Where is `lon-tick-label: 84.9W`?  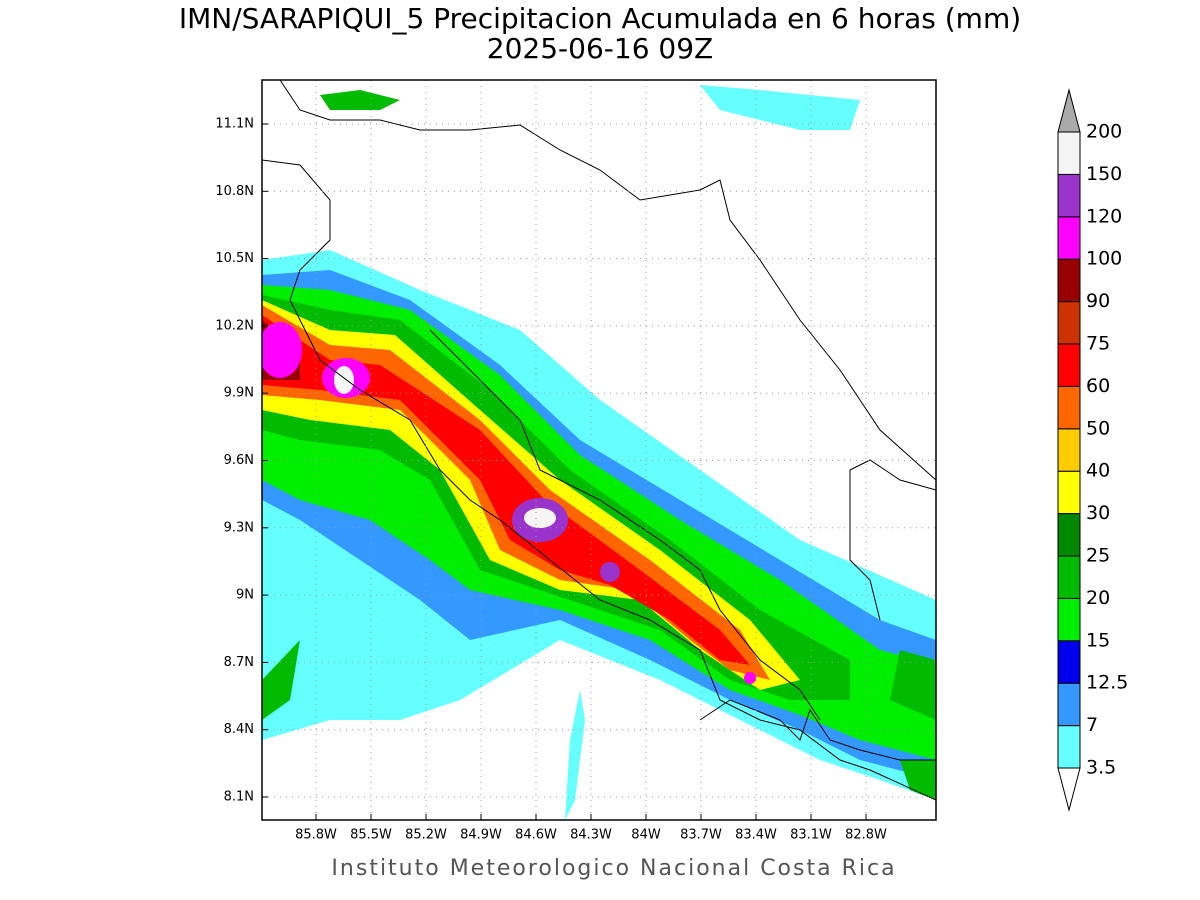
lon-tick-label: 84.9W is located at coordinates (481, 835).